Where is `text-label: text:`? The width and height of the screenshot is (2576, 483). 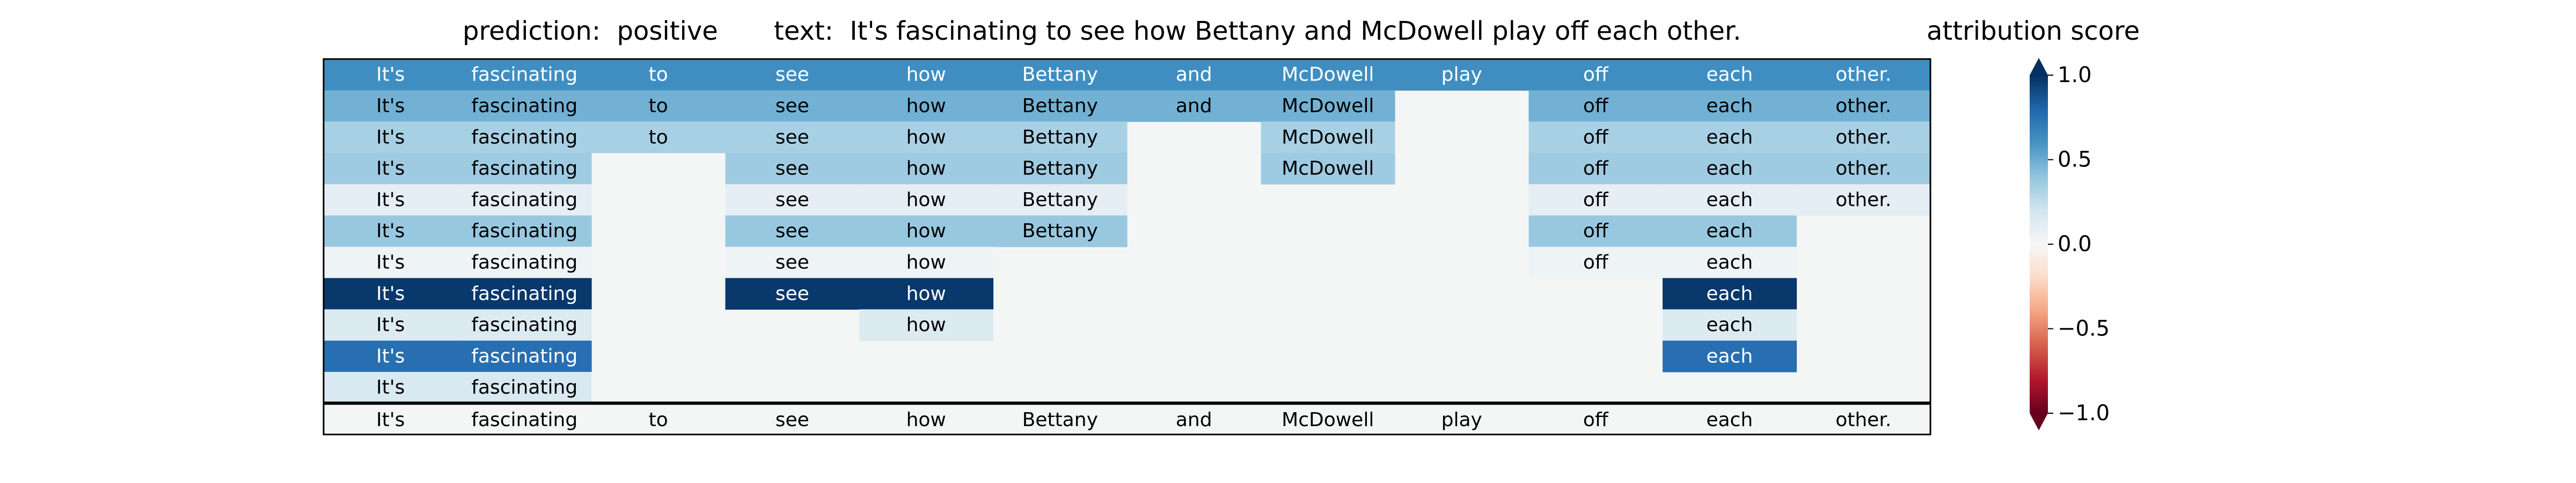
text-label: text: is located at coordinates (803, 31).